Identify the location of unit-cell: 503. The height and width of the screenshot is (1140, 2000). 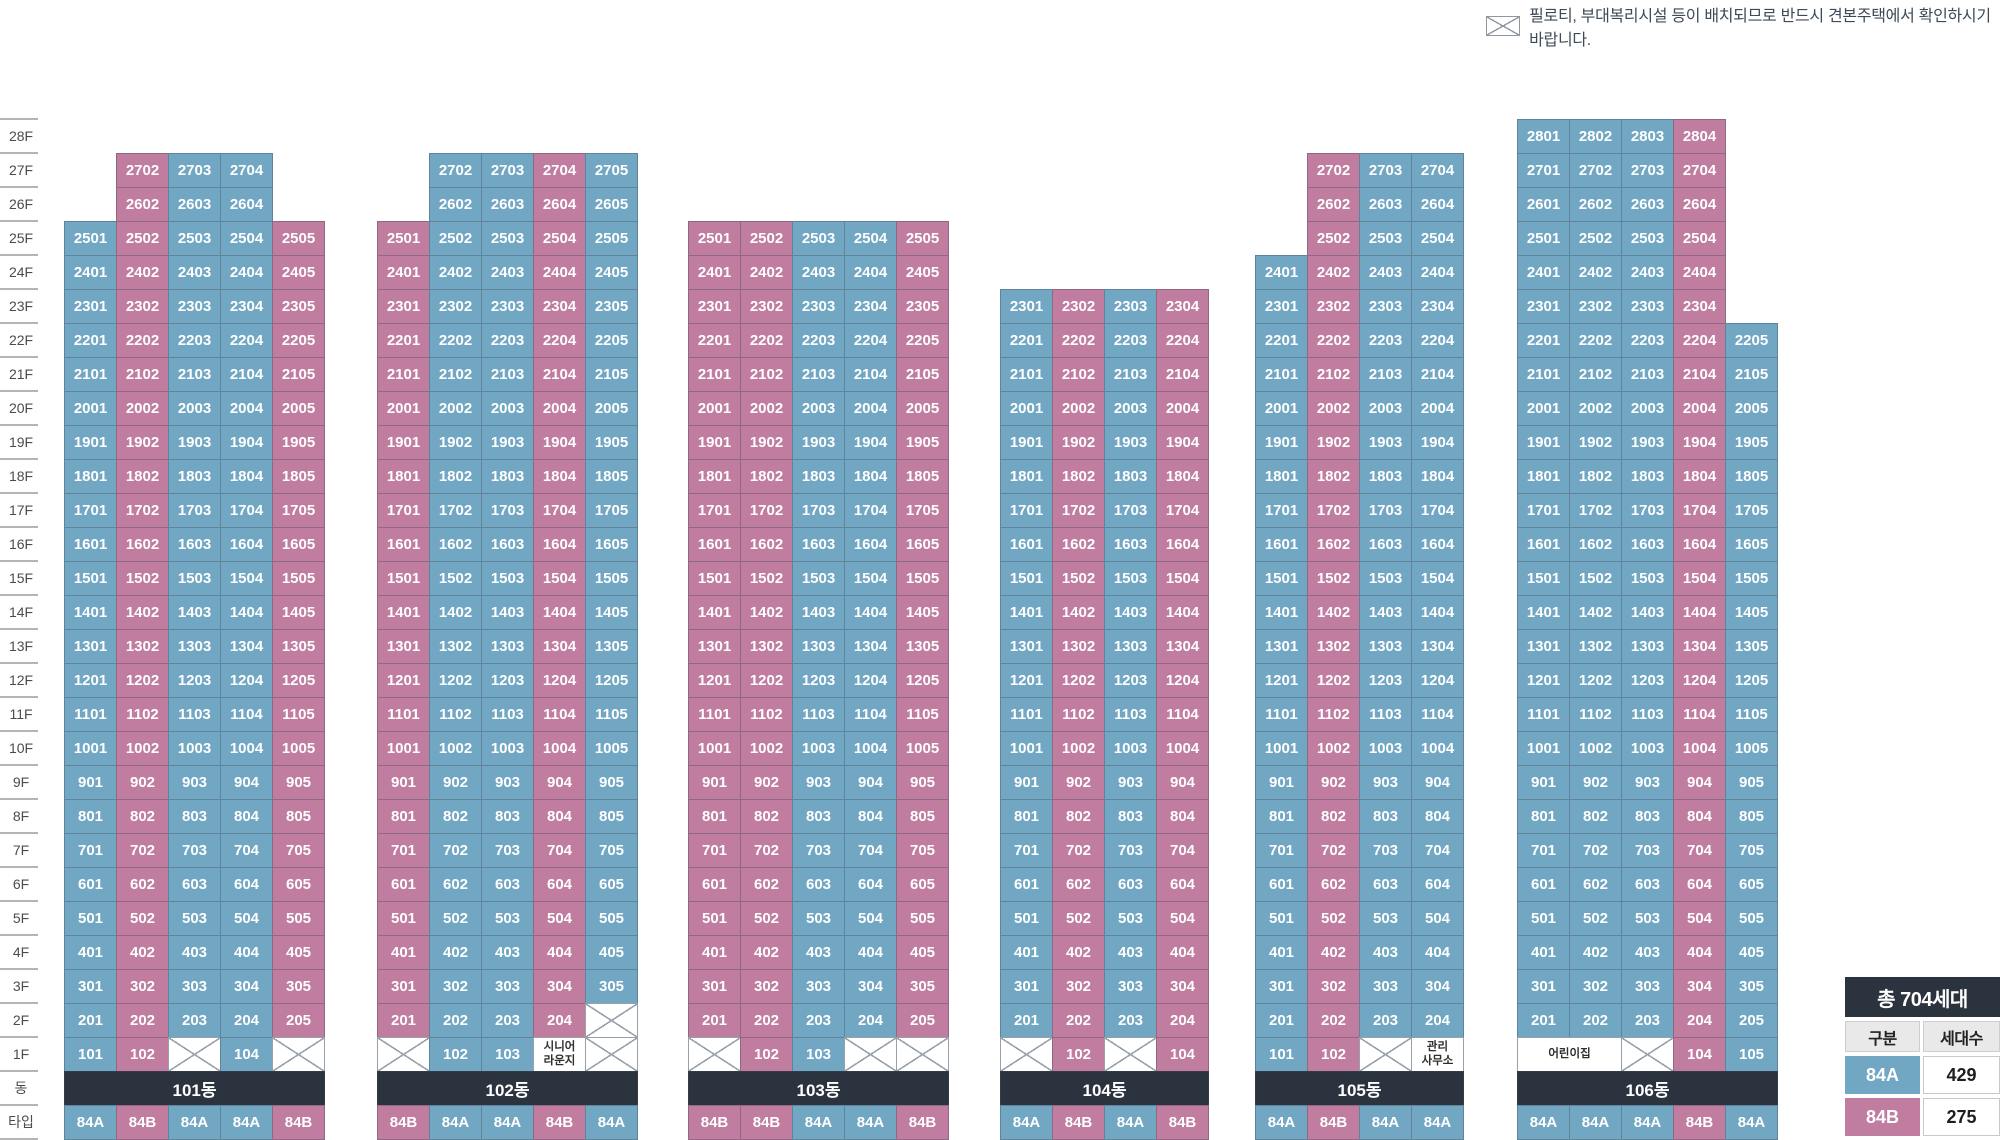
(507, 918).